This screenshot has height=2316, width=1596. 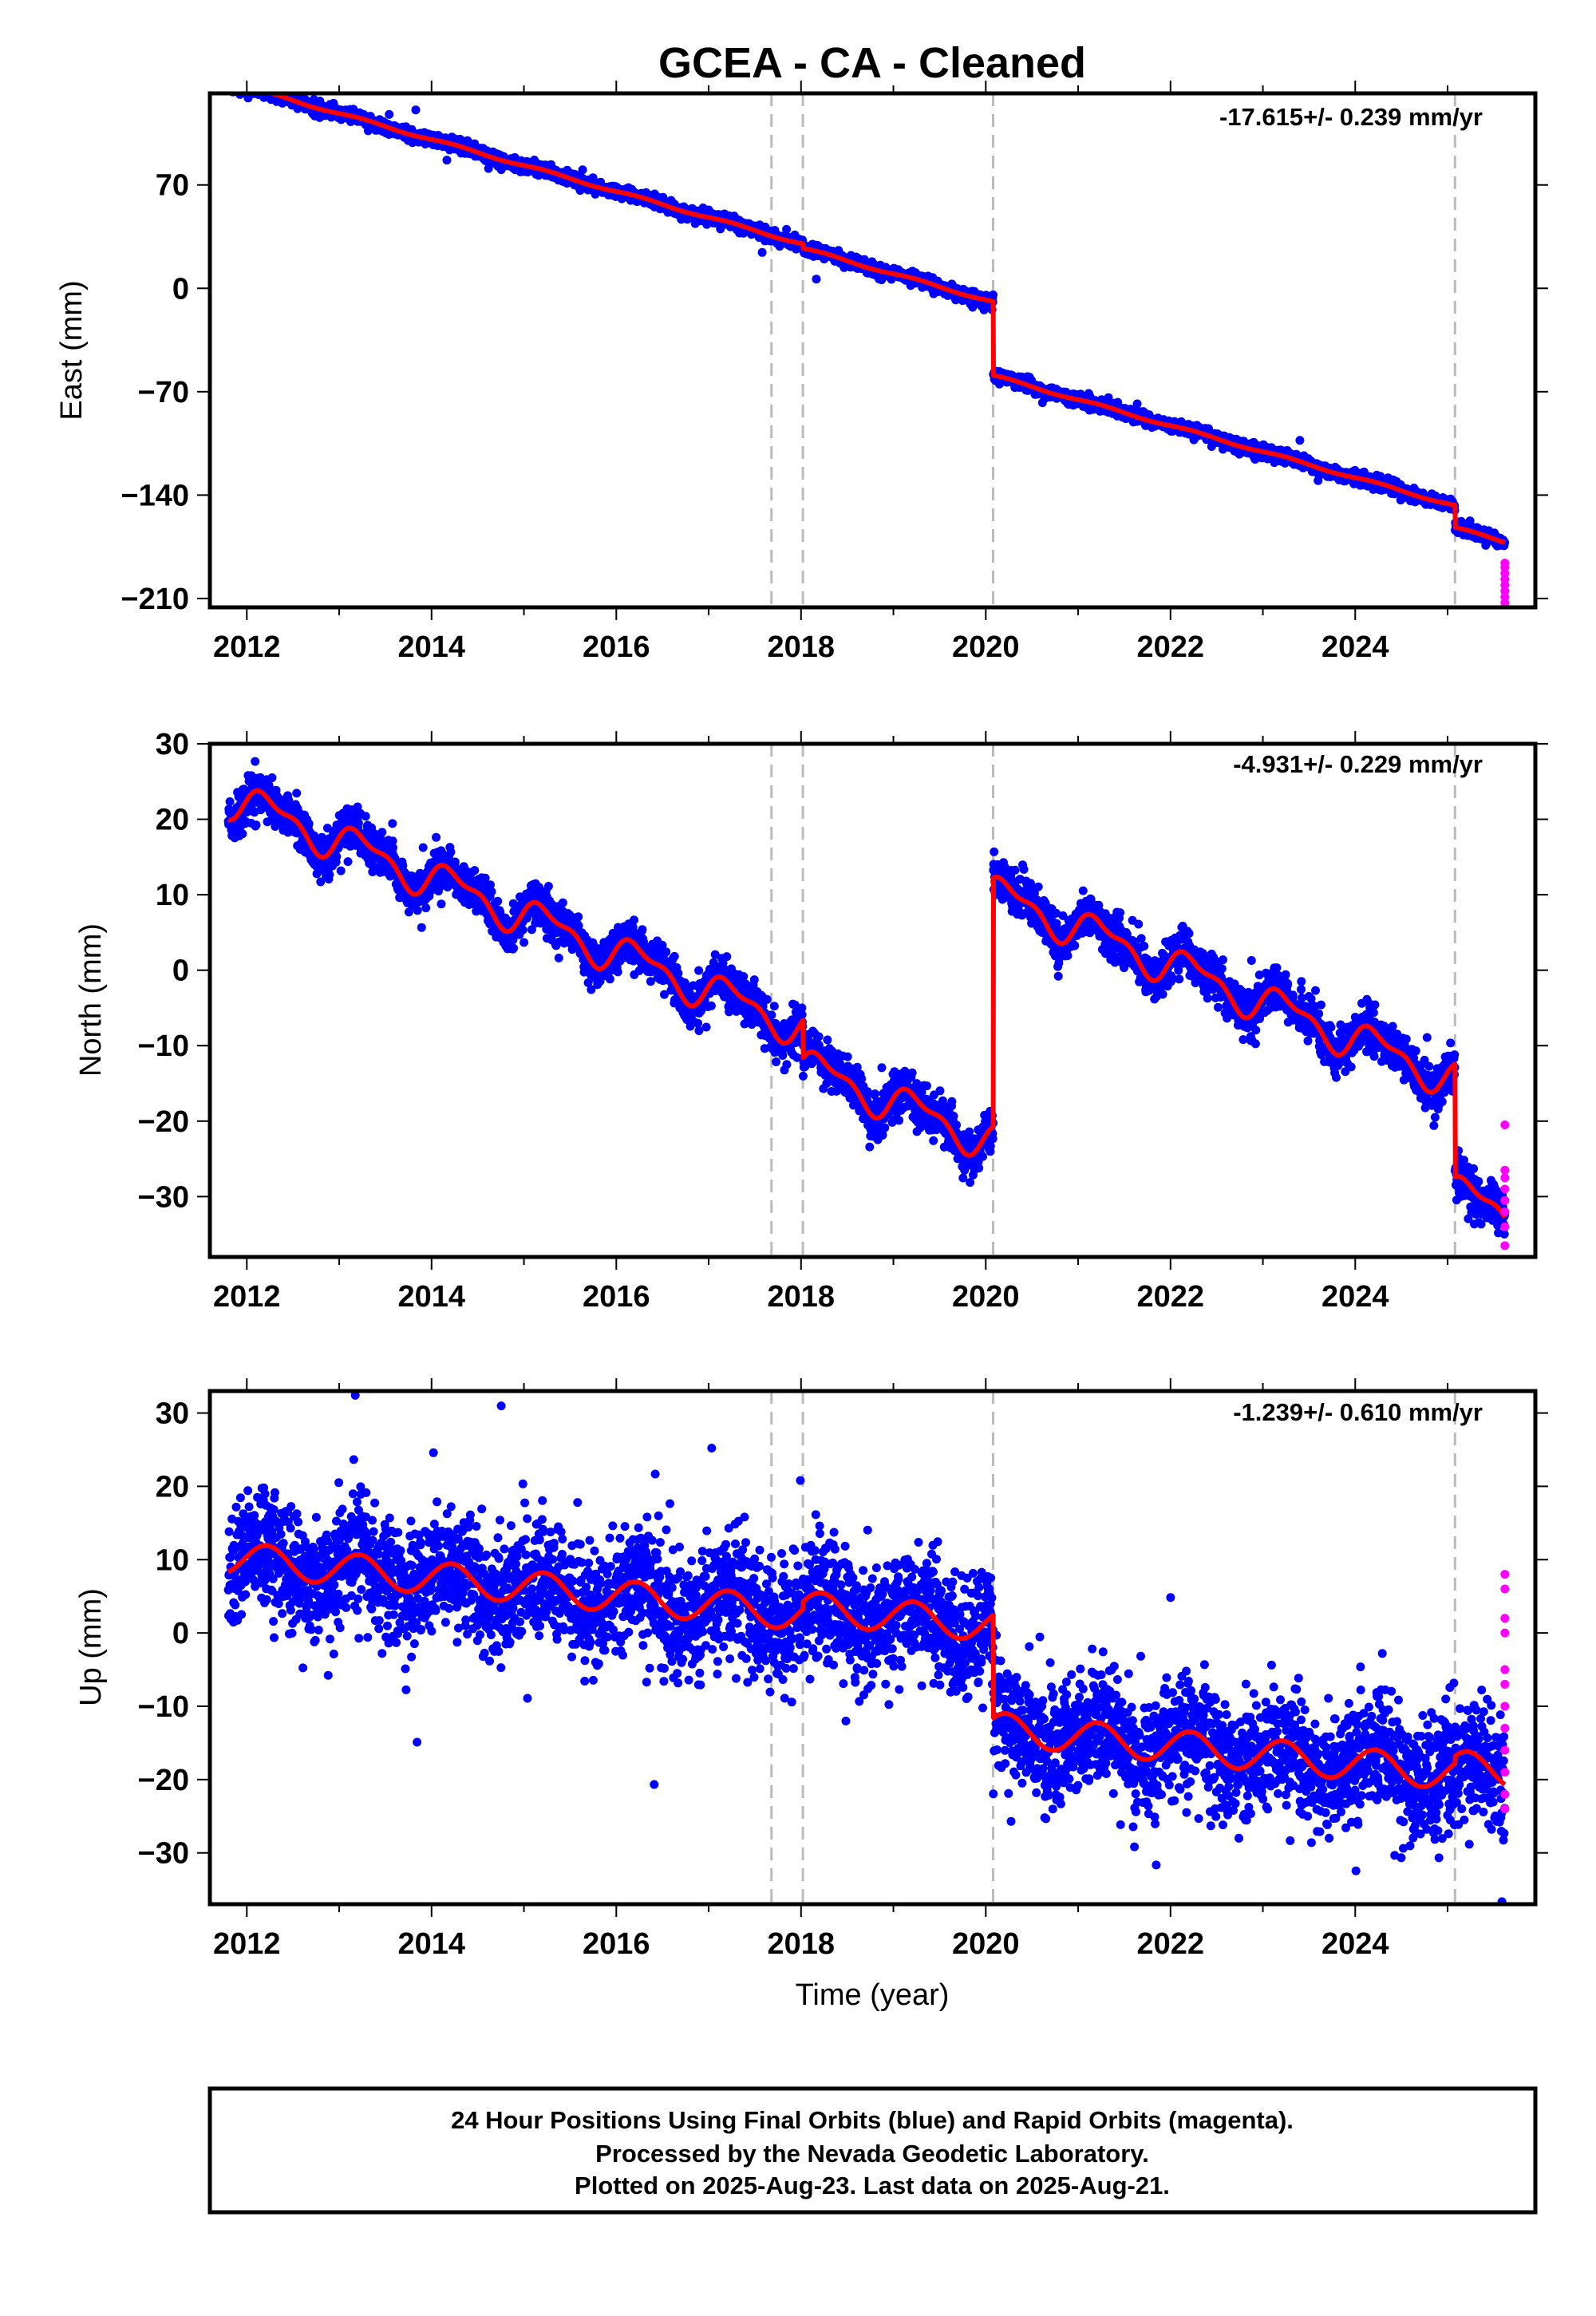 What do you see at coordinates (1351, 117) in the screenshot?
I see `east-rate-label: -17.615+/- 0.239 mm/yr` at bounding box center [1351, 117].